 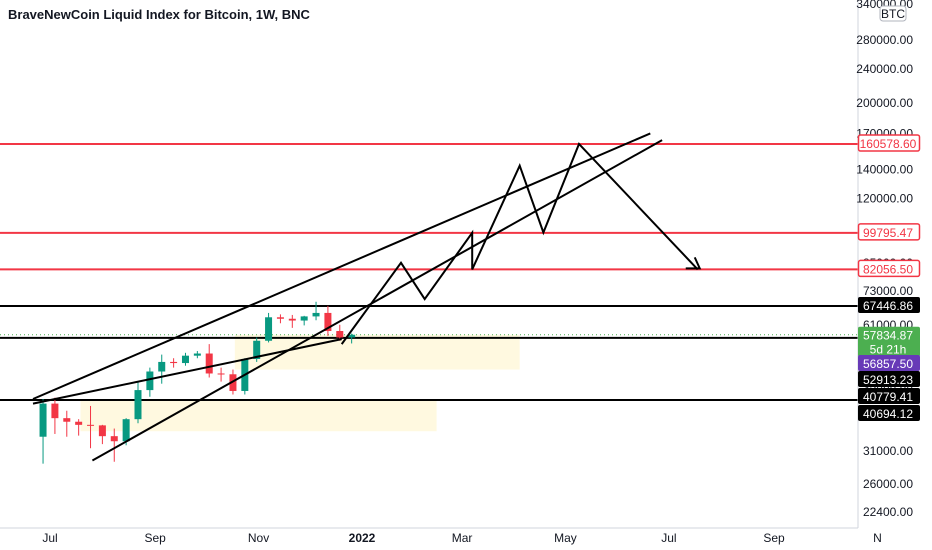 I want to click on stacked-price-tag: 40694.12, so click(x=888, y=414).